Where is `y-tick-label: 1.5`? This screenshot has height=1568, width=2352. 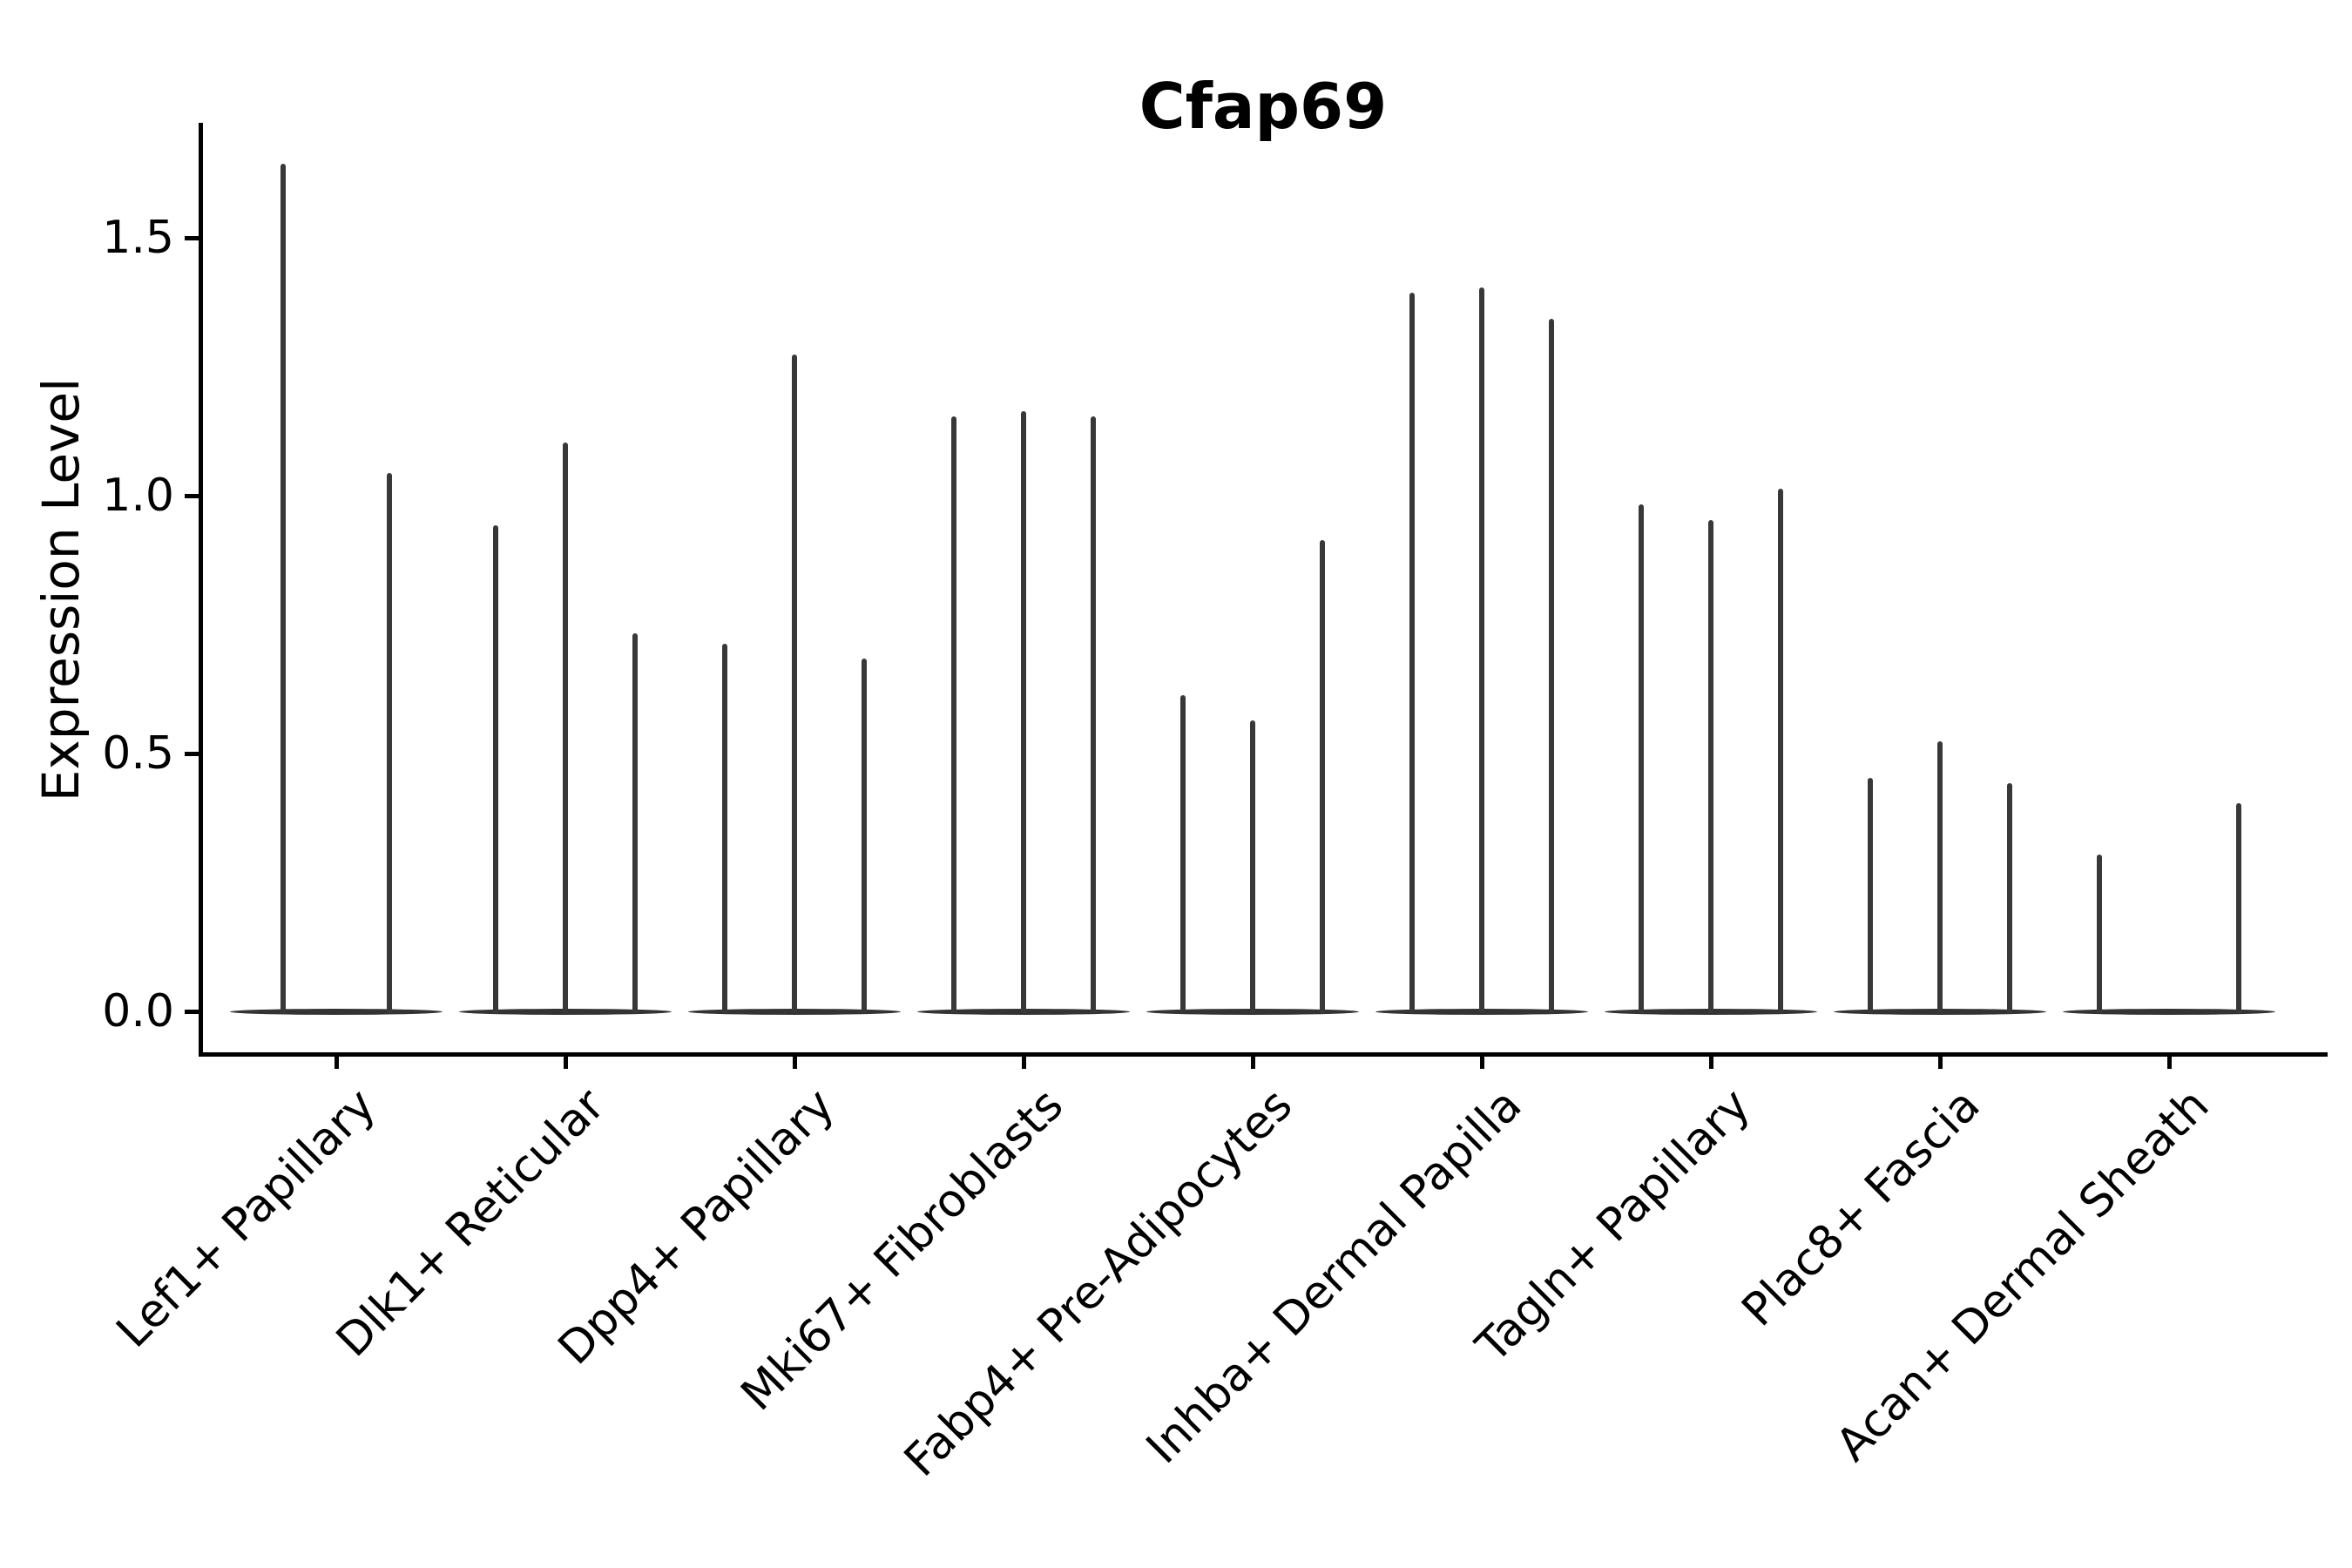 y-tick-label: 1.5 is located at coordinates (138, 238).